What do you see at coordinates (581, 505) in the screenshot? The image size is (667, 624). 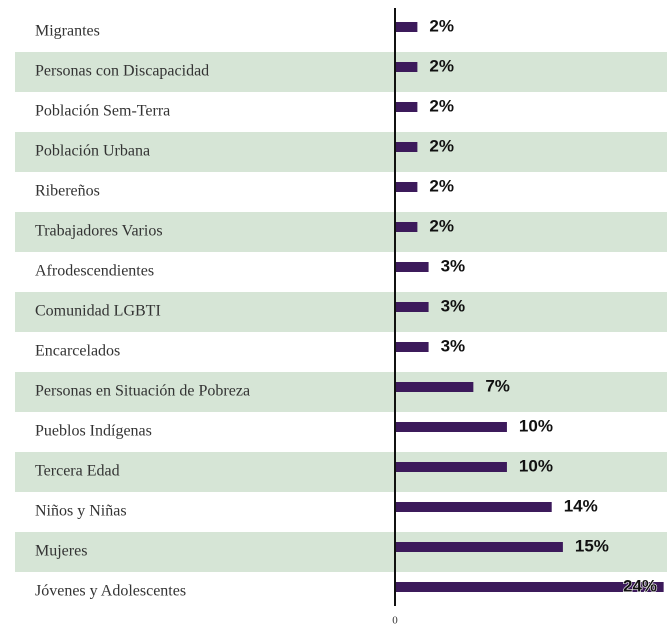 I see `value-label: 14%` at bounding box center [581, 505].